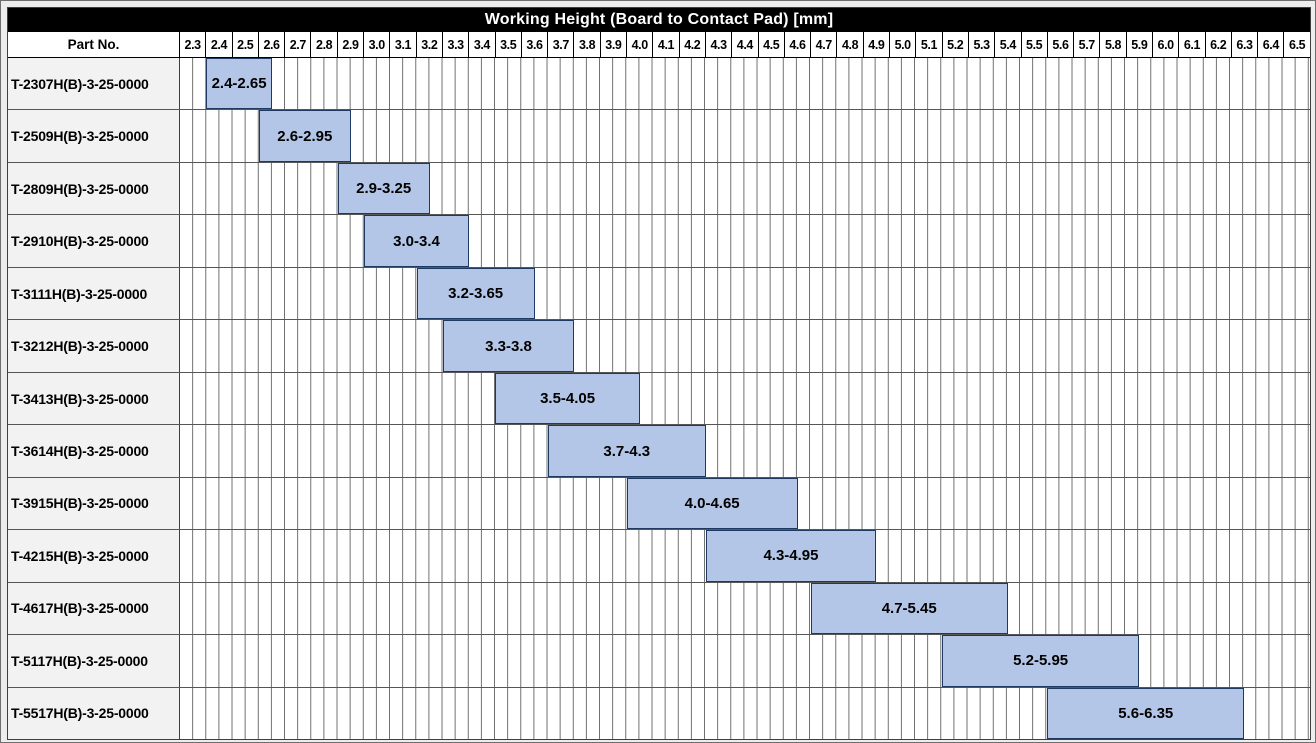  I want to click on table-row: T-5117H(B)-3-25-0000 5.2-5.95, so click(659, 660).